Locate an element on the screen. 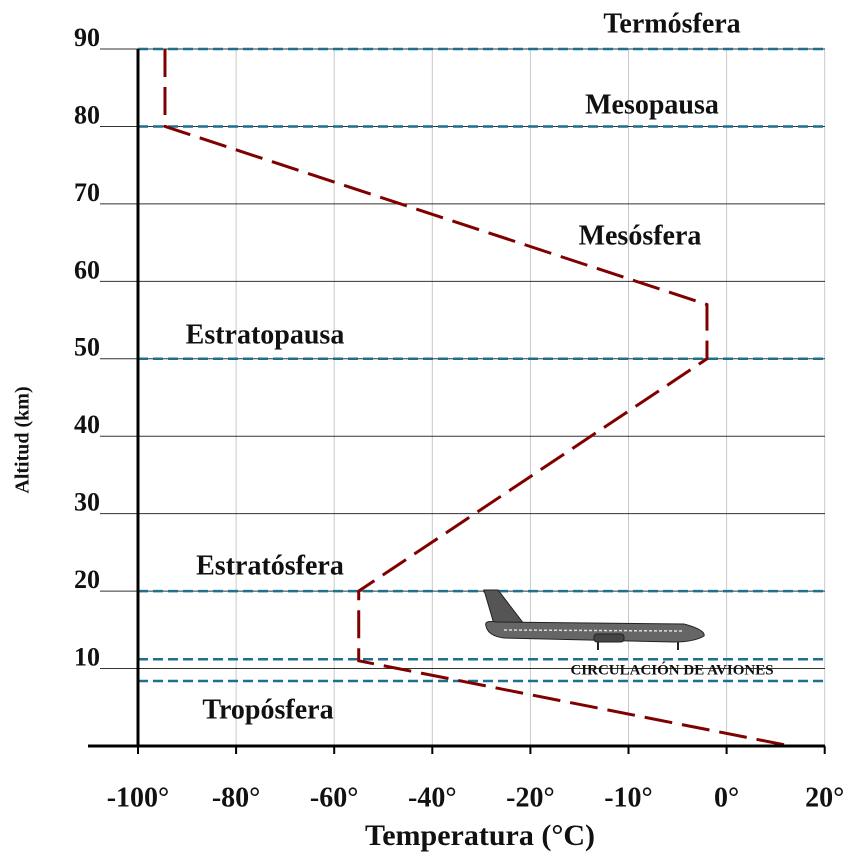  y-tick-label: 80 is located at coordinates (87, 114).